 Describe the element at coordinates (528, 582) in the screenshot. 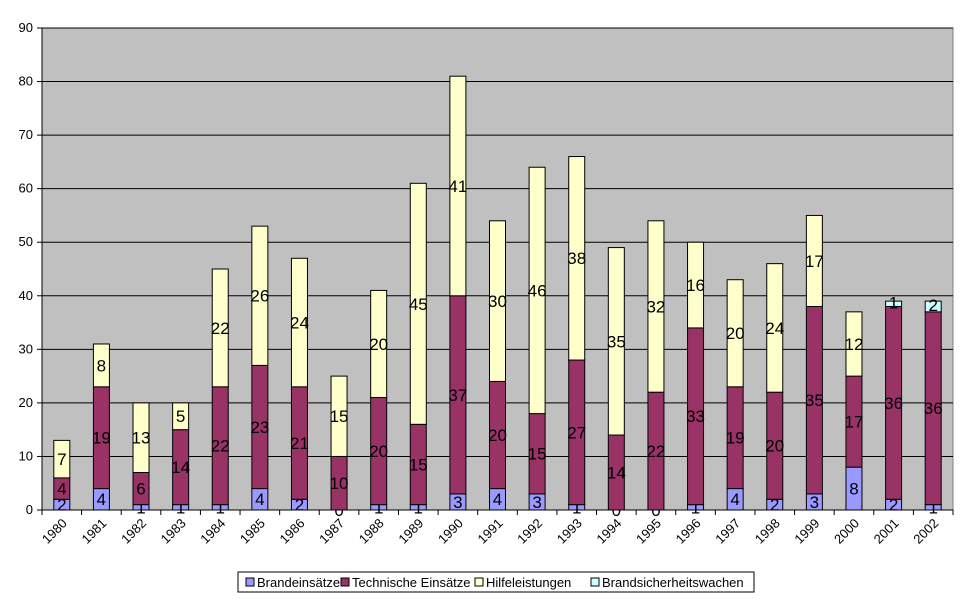

I see `legend-entry: Hilfeleistungen` at that location.